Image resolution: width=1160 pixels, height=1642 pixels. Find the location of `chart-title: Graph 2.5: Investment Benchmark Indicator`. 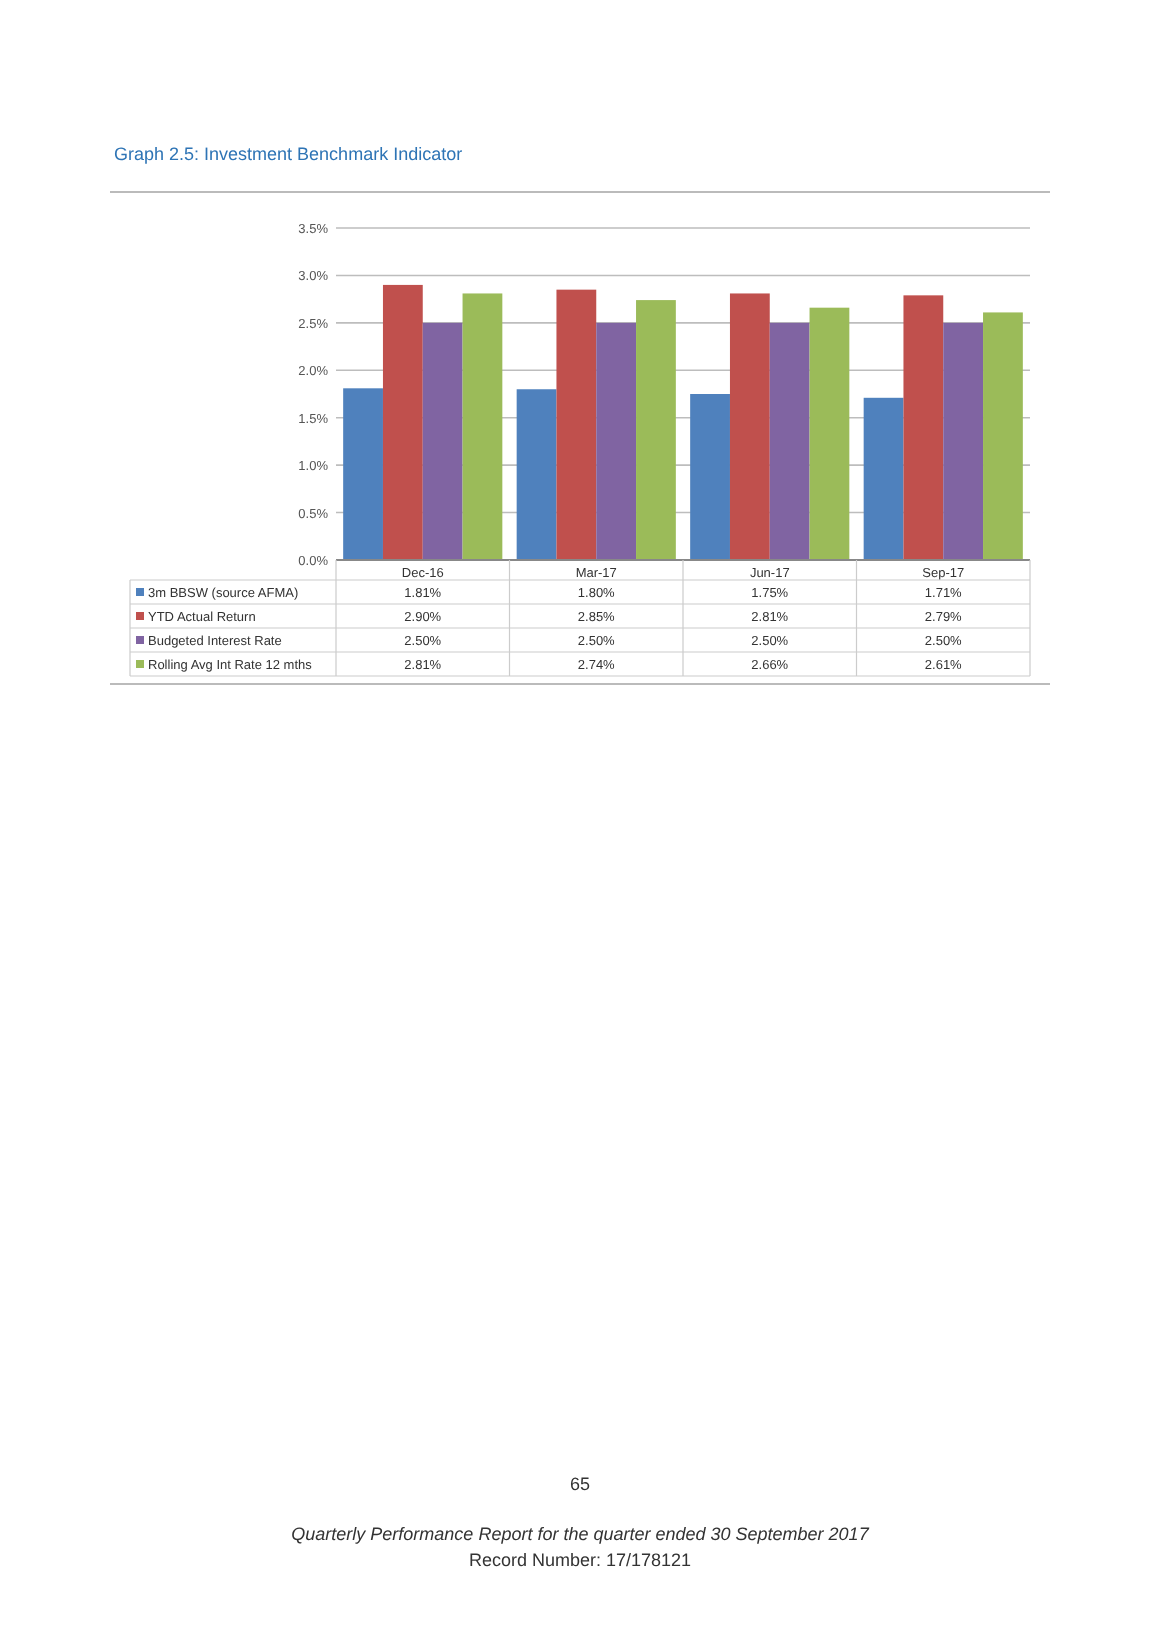

chart-title: Graph 2.5: Investment Benchmark Indicator is located at coordinates (288, 154).